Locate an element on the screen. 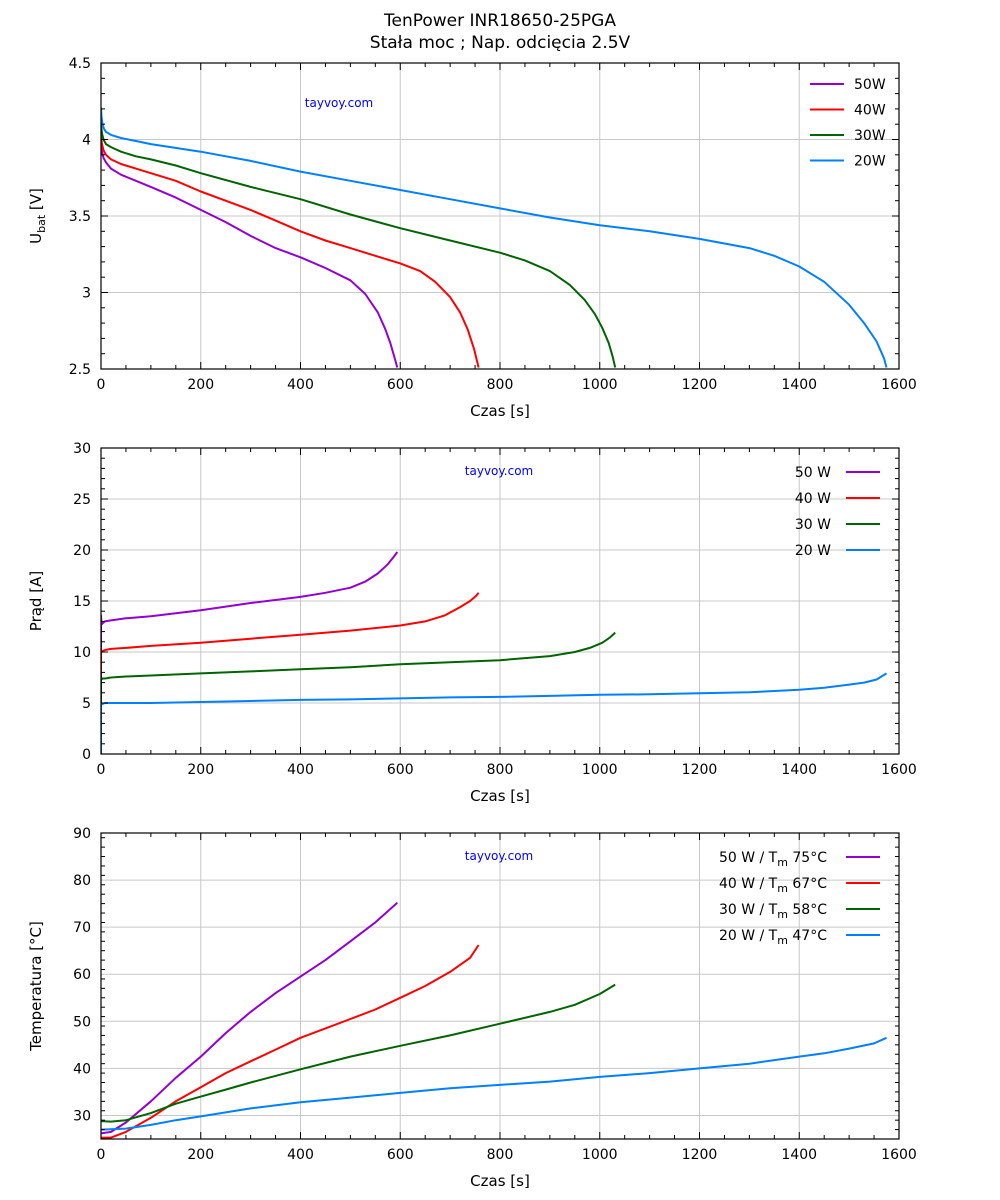  y-tick-label: 70 is located at coordinates (82, 928).